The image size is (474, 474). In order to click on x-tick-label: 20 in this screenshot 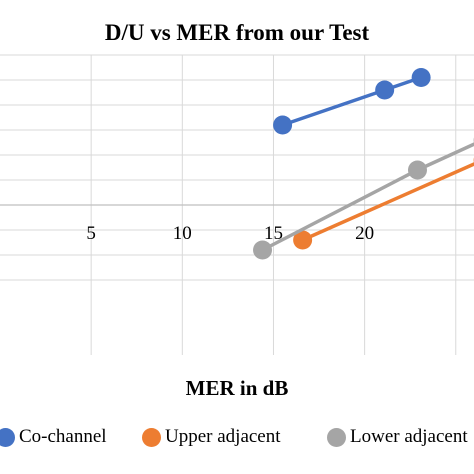, I will do `click(364, 233)`.